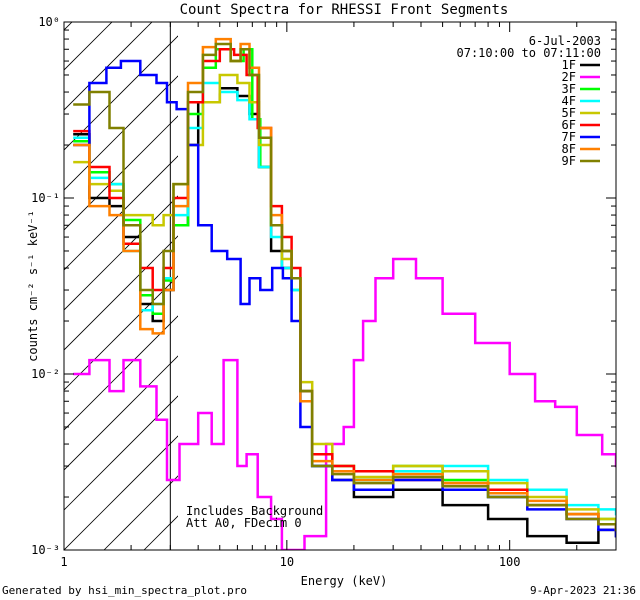 The image size is (640, 600). I want to click on x-tick-label: 10, so click(287, 562).